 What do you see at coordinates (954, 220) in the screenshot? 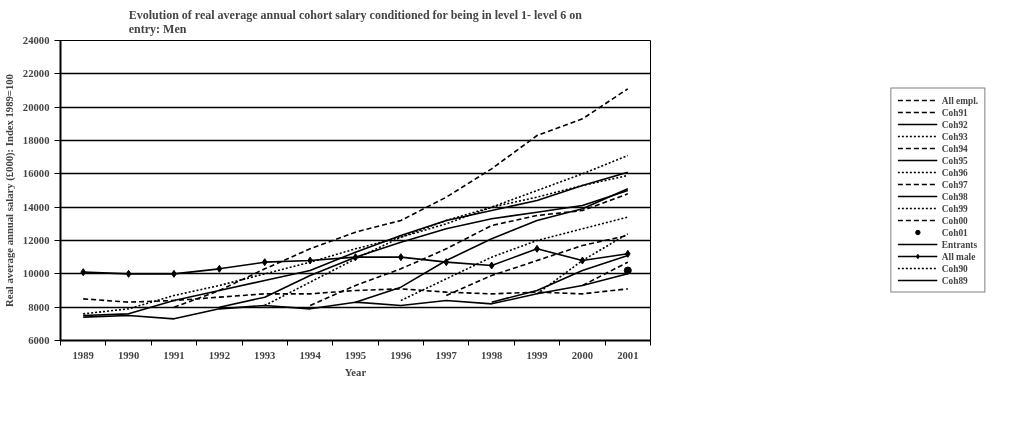
I see `legend-label: Coh00` at bounding box center [954, 220].